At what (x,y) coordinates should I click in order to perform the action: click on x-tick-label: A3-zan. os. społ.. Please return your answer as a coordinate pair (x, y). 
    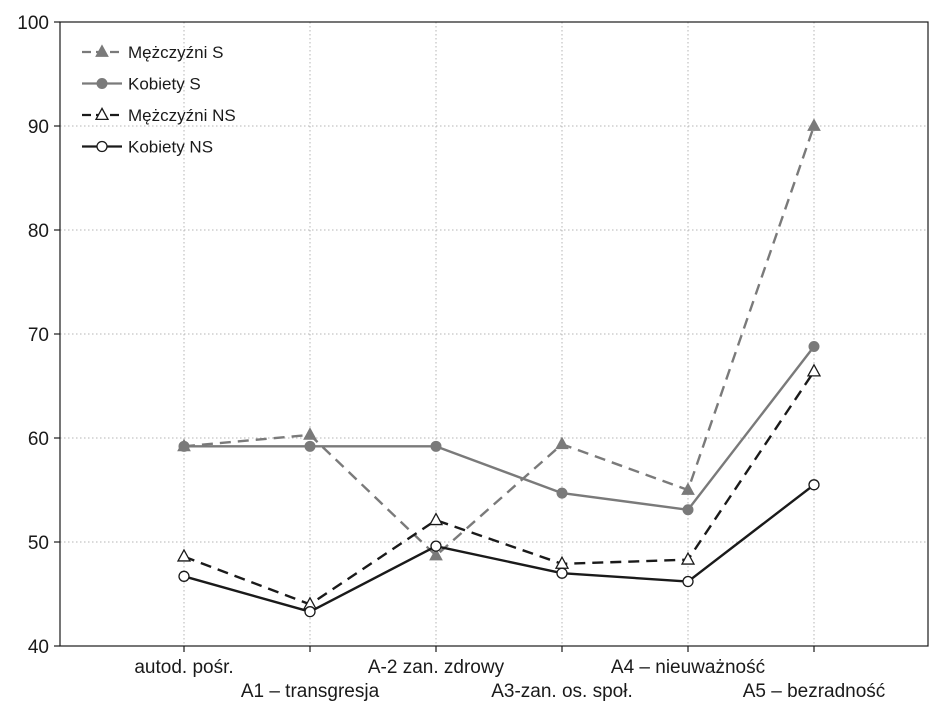
    Looking at the image, I should click on (562, 691).